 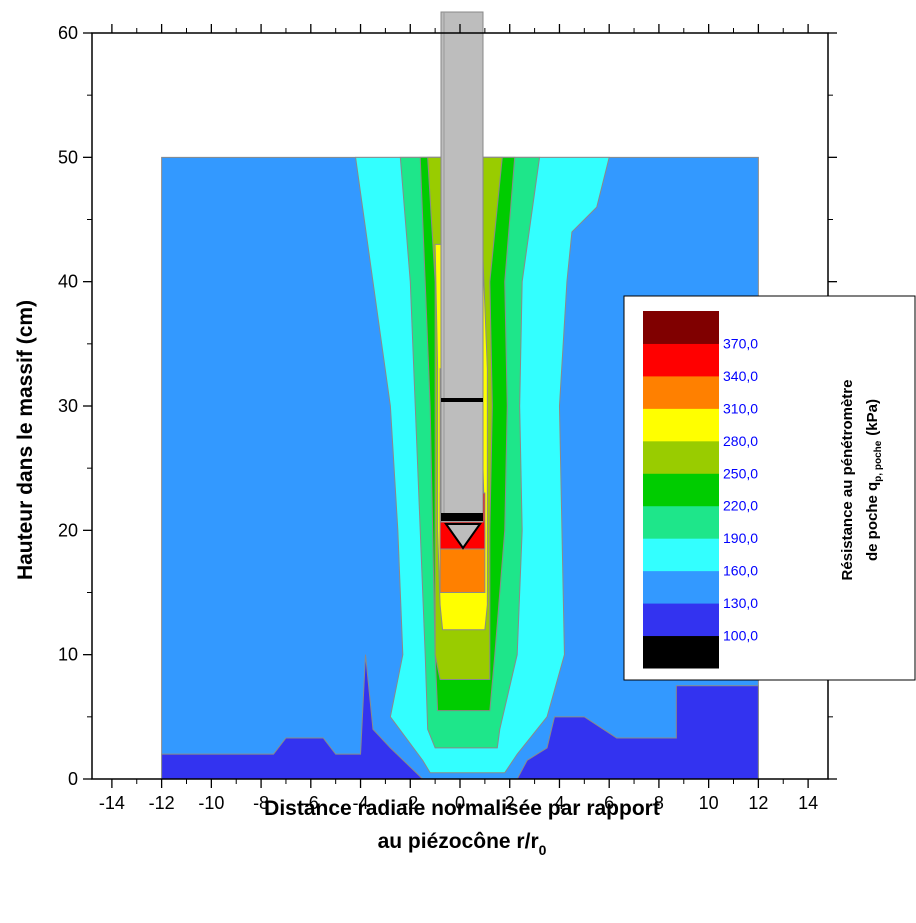 I want to click on colorbar-title-sub: p, poche, so click(x=878, y=461).